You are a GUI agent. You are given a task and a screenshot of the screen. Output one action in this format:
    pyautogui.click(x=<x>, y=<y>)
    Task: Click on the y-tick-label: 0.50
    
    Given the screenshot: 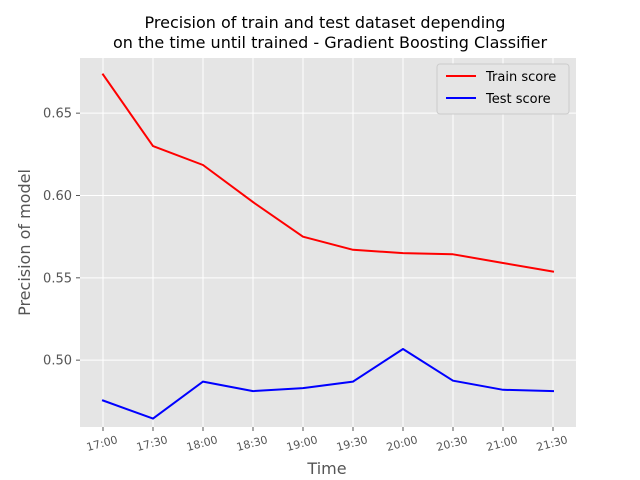 What is the action you would take?
    pyautogui.click(x=57, y=361)
    